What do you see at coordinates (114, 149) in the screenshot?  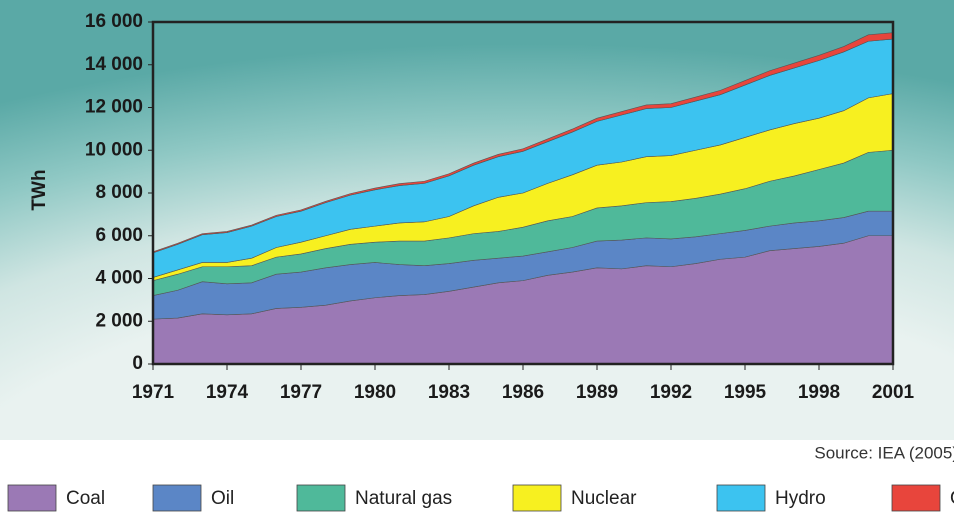 I see `y-tick-label: 10 000` at bounding box center [114, 149].